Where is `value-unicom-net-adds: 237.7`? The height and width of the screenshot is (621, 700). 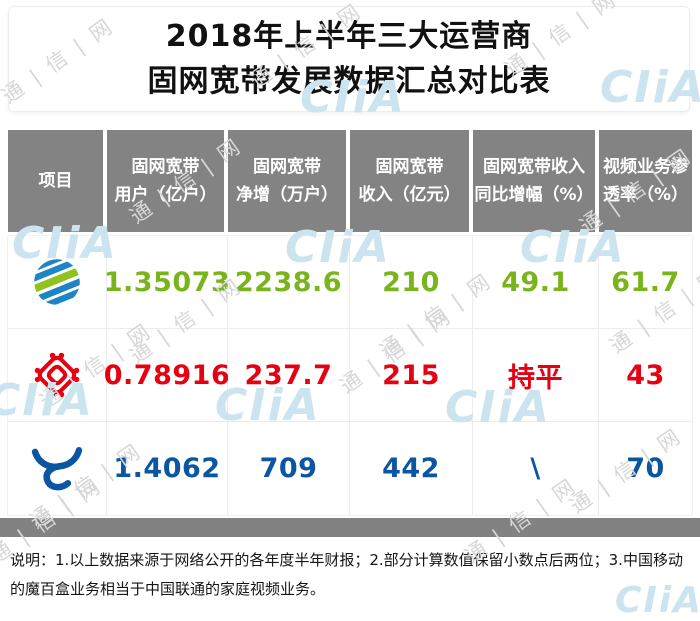 value-unicom-net-adds: 237.7 is located at coordinates (288, 375).